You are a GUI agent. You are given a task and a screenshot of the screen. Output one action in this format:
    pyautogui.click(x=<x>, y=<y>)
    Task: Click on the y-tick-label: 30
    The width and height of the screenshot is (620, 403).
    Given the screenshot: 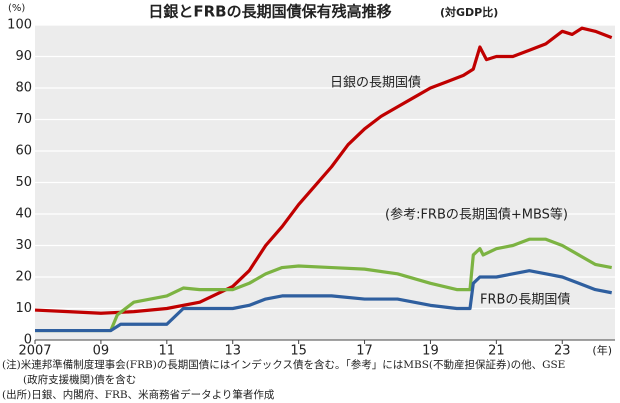 What is the action you would take?
    pyautogui.click(x=23, y=245)
    